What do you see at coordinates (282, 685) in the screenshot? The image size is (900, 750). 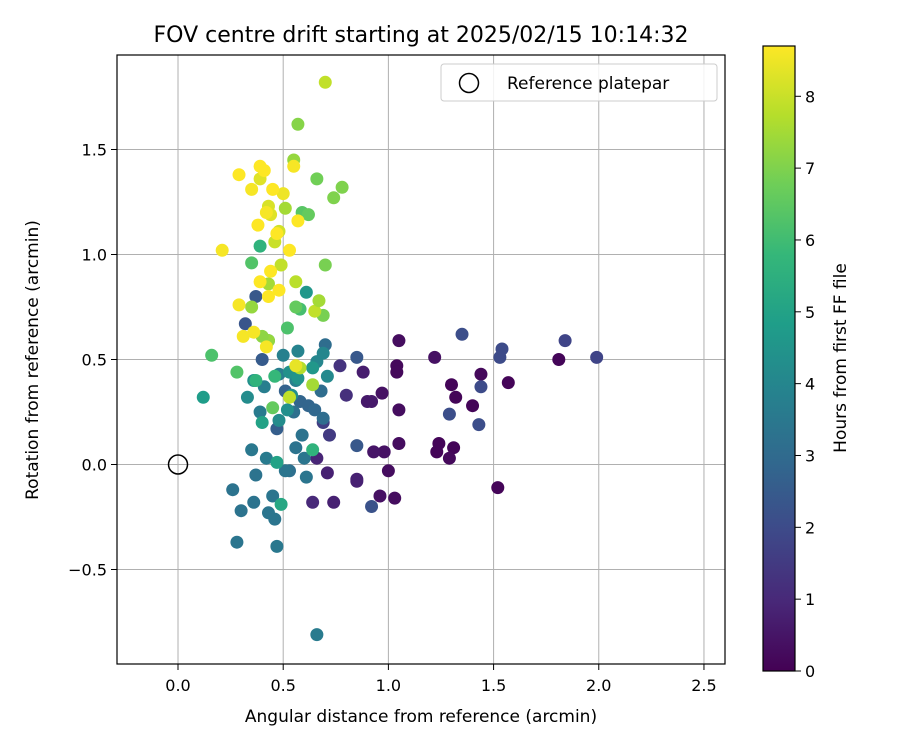 I see `x-tick-label: 0.5` at bounding box center [282, 685].